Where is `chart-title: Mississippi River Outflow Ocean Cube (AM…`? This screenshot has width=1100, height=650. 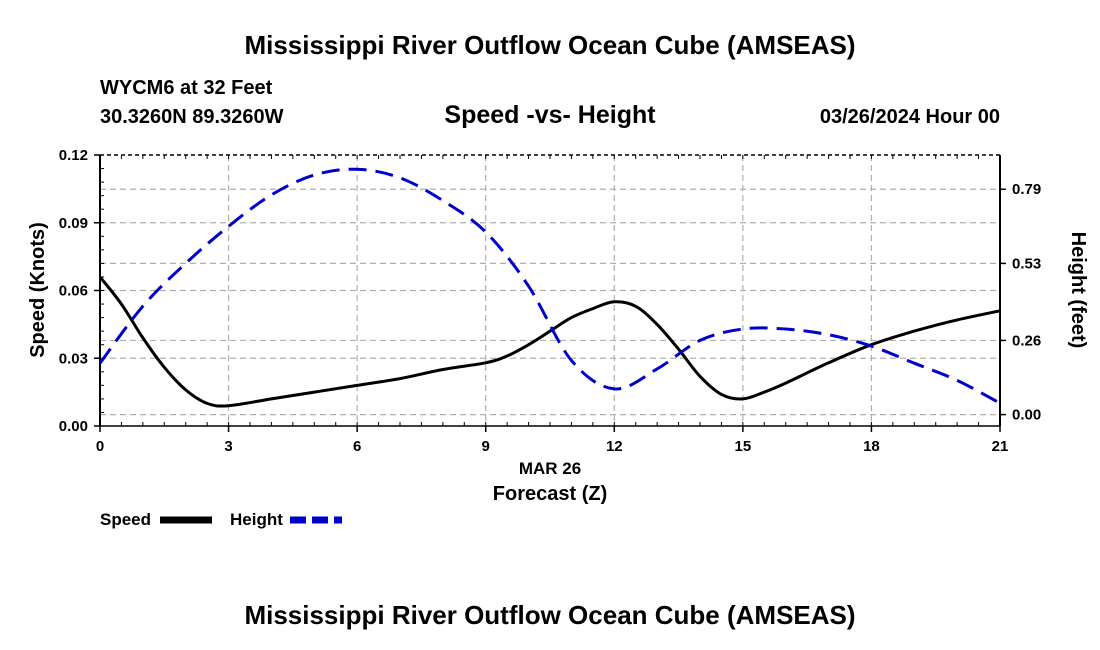 chart-title: Mississippi River Outflow Ocean Cube (AM… is located at coordinates (550, 45).